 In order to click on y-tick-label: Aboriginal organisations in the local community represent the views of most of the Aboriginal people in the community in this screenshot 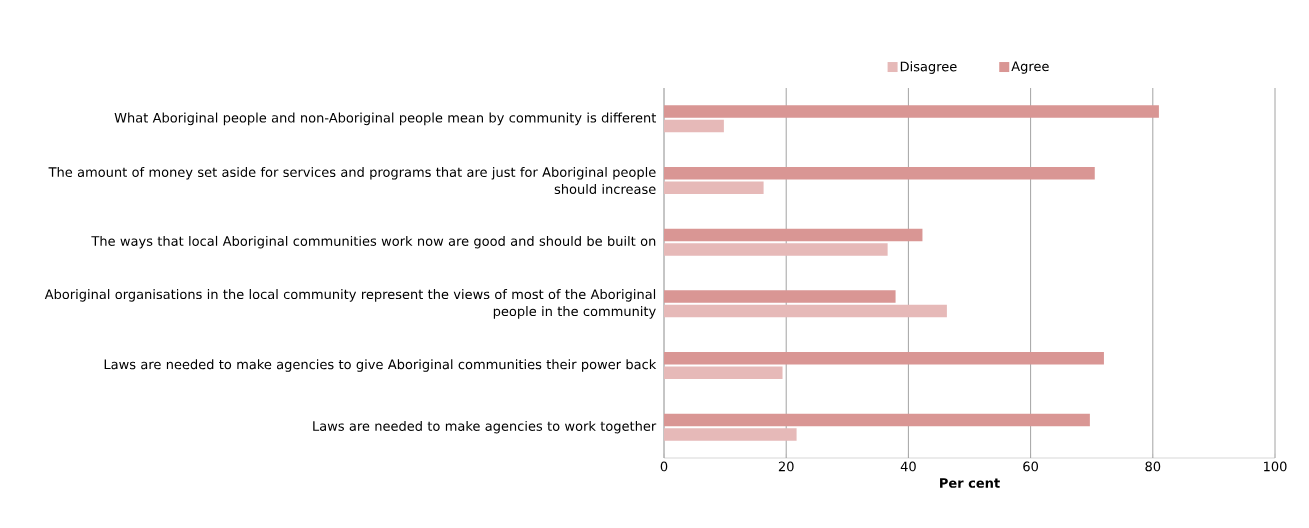, I will do `click(350, 304)`.